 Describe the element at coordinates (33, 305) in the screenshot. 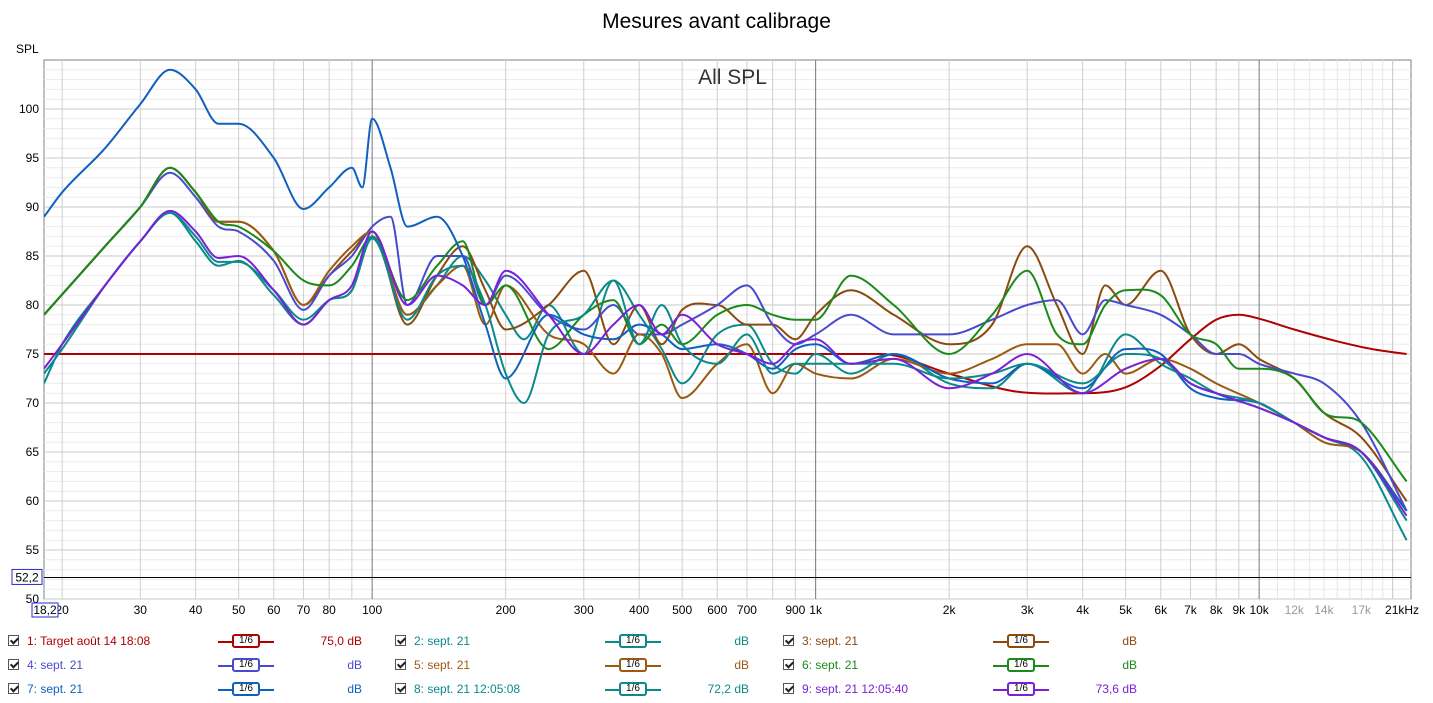

I see `y-tick-label: 80` at that location.